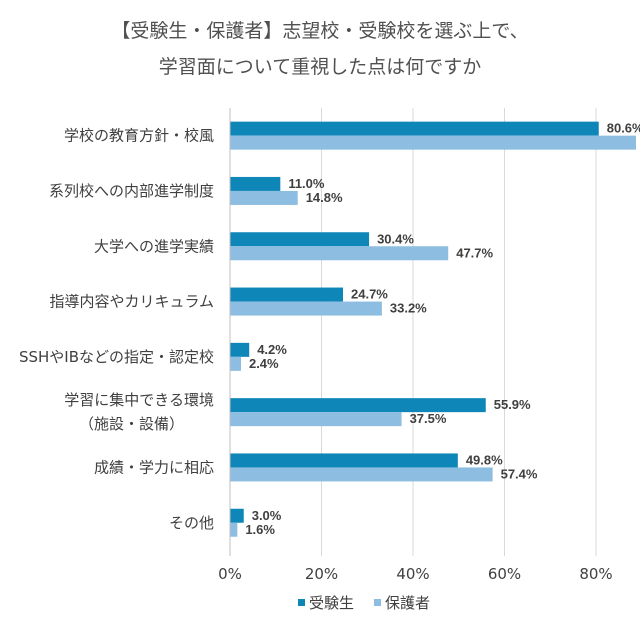 Image resolution: width=640 pixels, height=640 pixels. What do you see at coordinates (519, 473) in the screenshot?
I see `data-label: 57.4%` at bounding box center [519, 473].